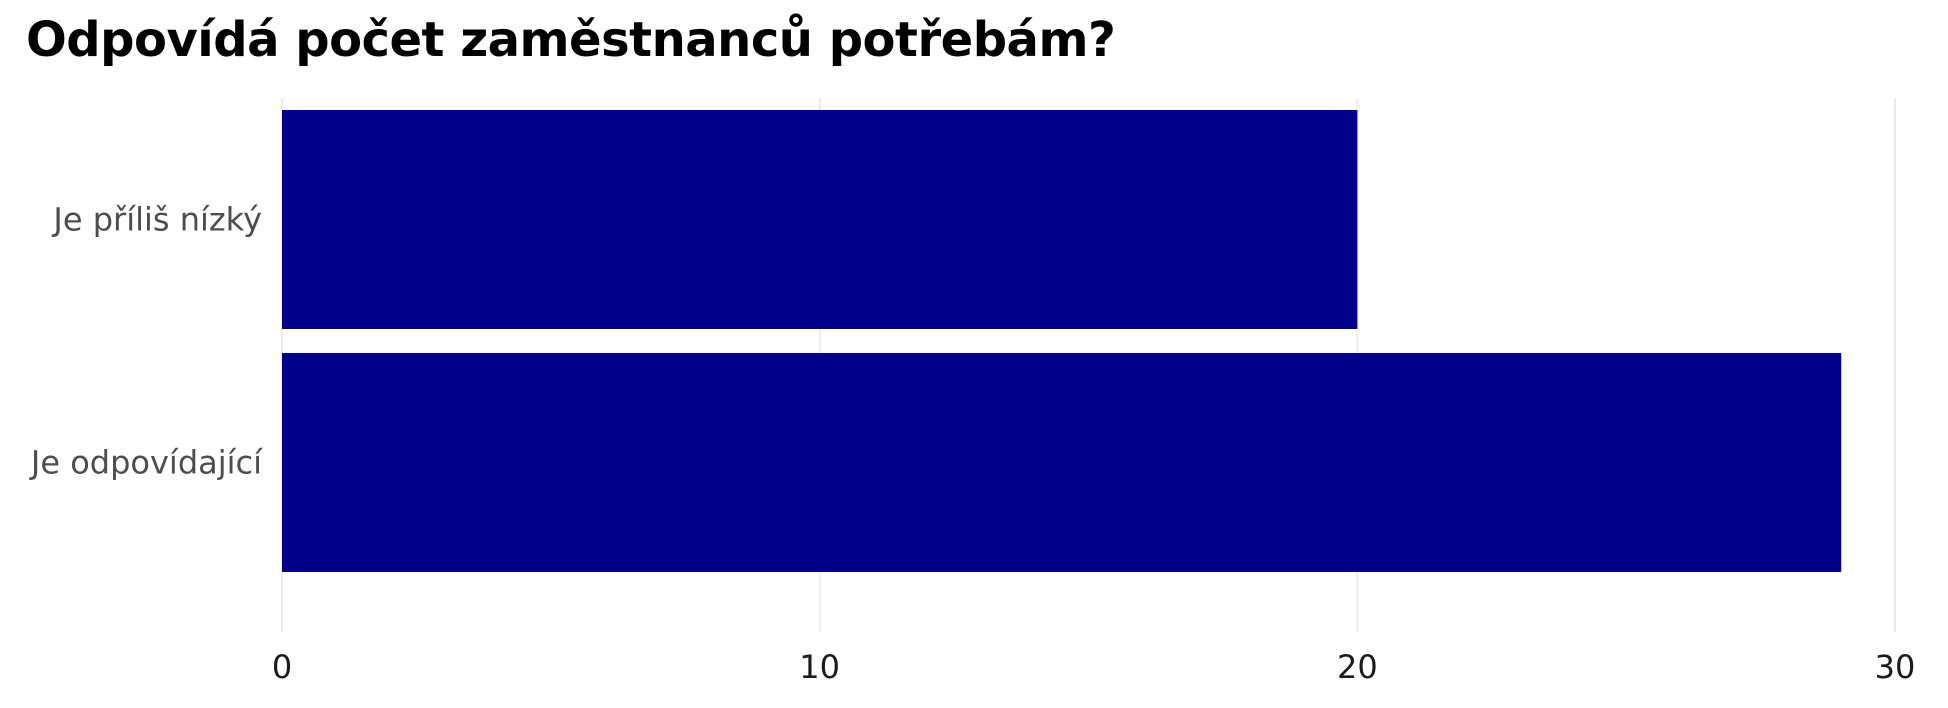 The width and height of the screenshot is (1948, 708). What do you see at coordinates (571, 40) in the screenshot?
I see `chart-title: Odpovídá počet zaměstnanců potřebám?` at bounding box center [571, 40].